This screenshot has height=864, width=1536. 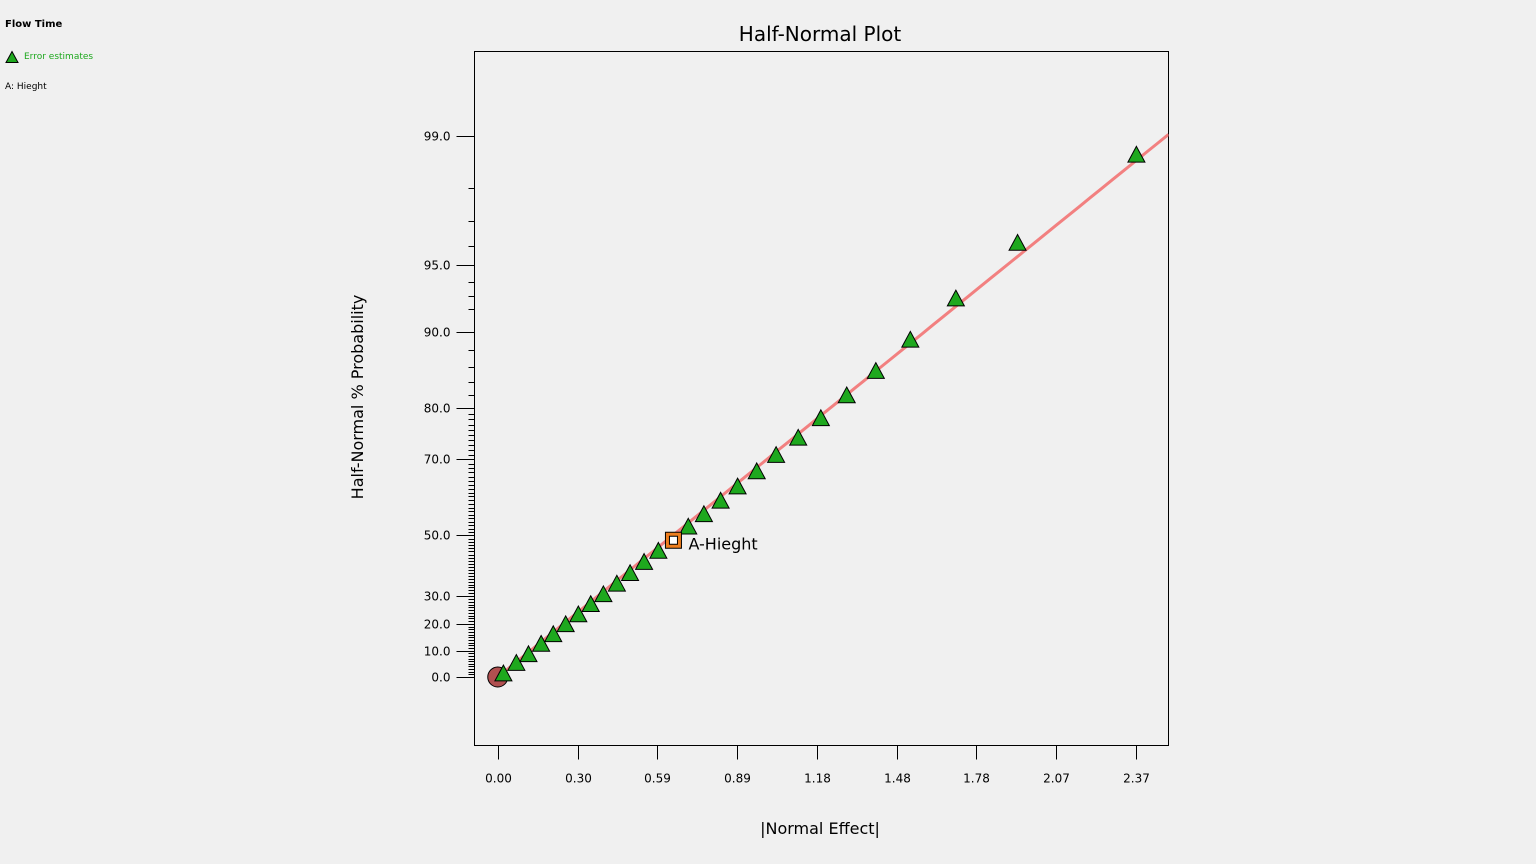 What do you see at coordinates (498, 779) in the screenshot?
I see `x-tick-label: 0.00` at bounding box center [498, 779].